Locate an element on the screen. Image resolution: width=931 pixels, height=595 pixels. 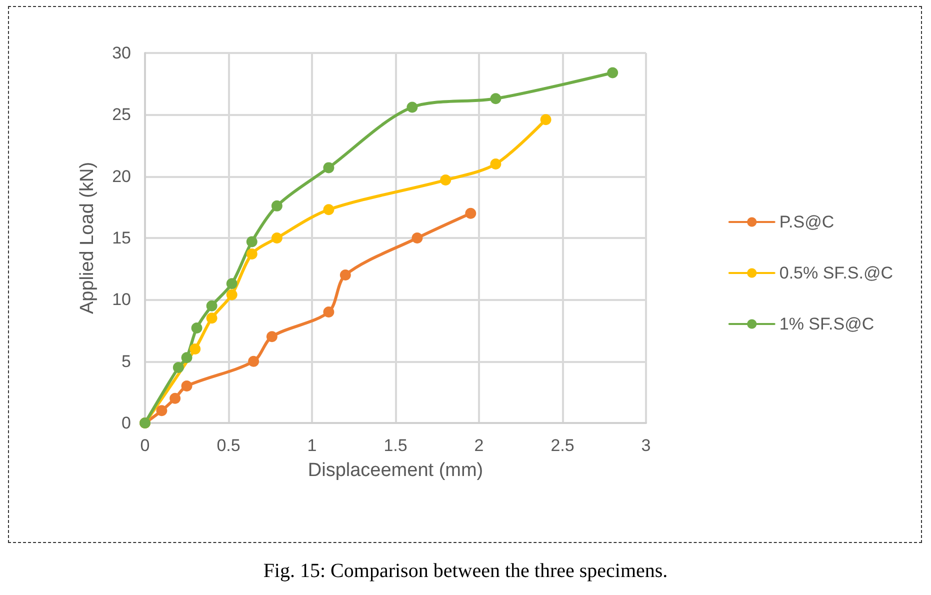
y-tick-label: 5 is located at coordinates (126, 361).